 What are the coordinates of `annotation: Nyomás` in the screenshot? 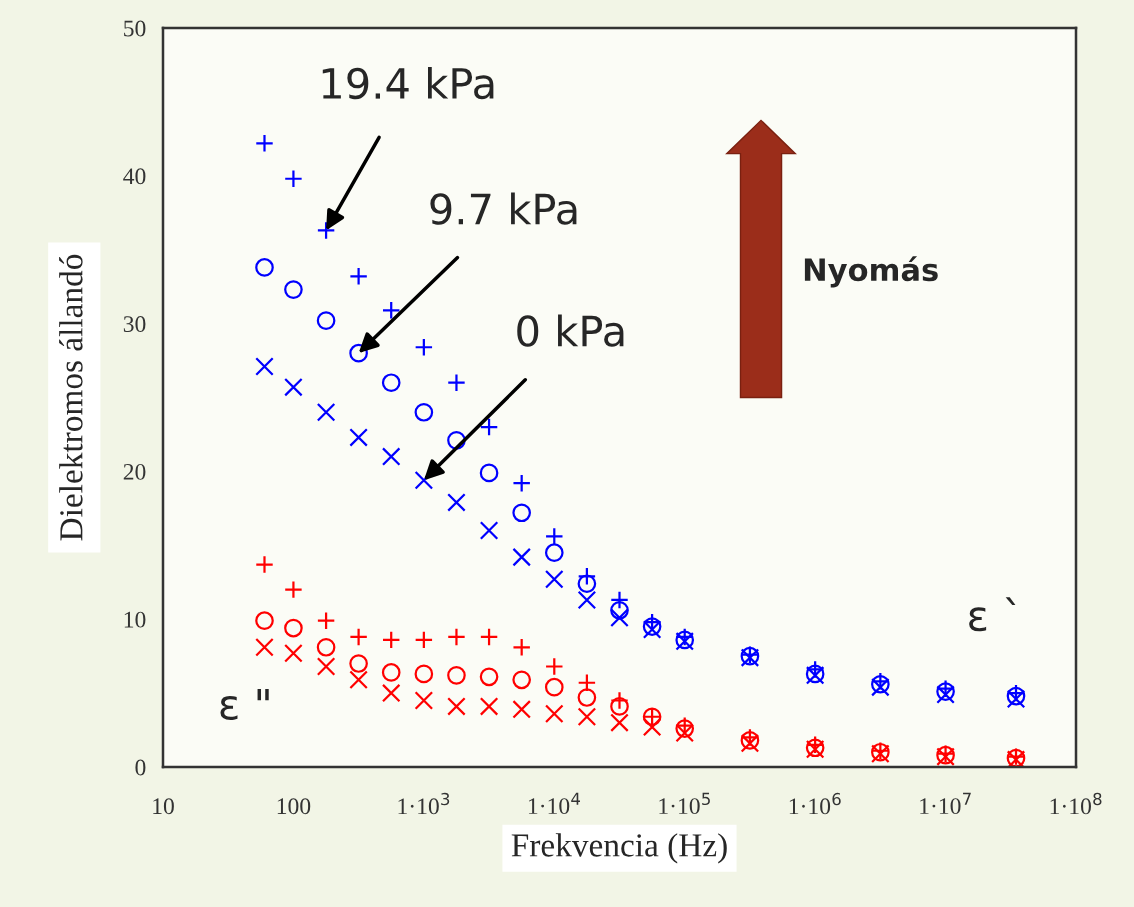 It's located at (871, 272).